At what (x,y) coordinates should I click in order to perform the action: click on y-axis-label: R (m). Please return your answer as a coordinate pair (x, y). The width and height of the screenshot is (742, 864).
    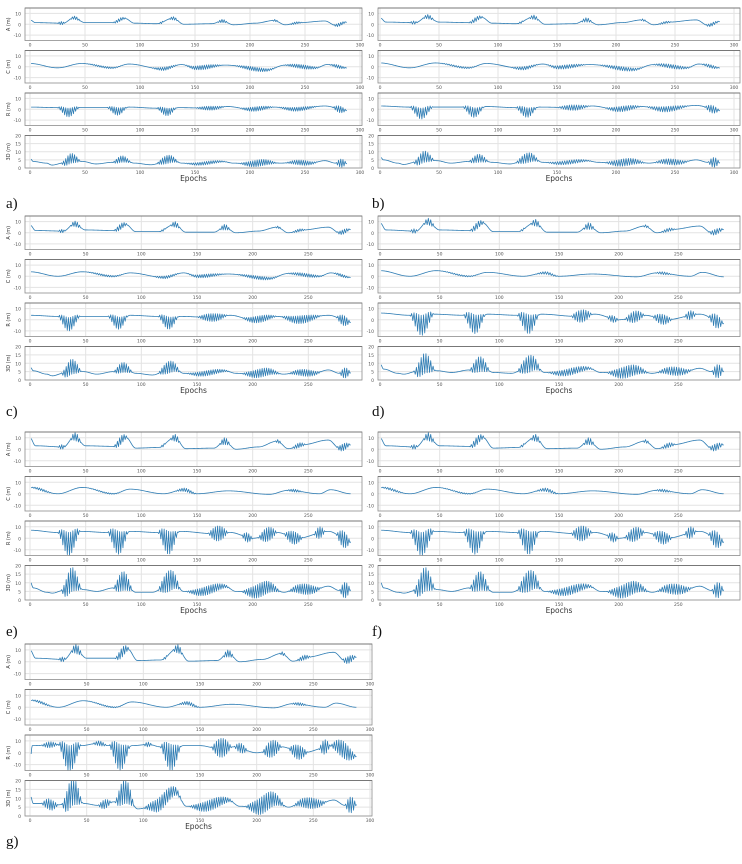
    Looking at the image, I should click on (9, 753).